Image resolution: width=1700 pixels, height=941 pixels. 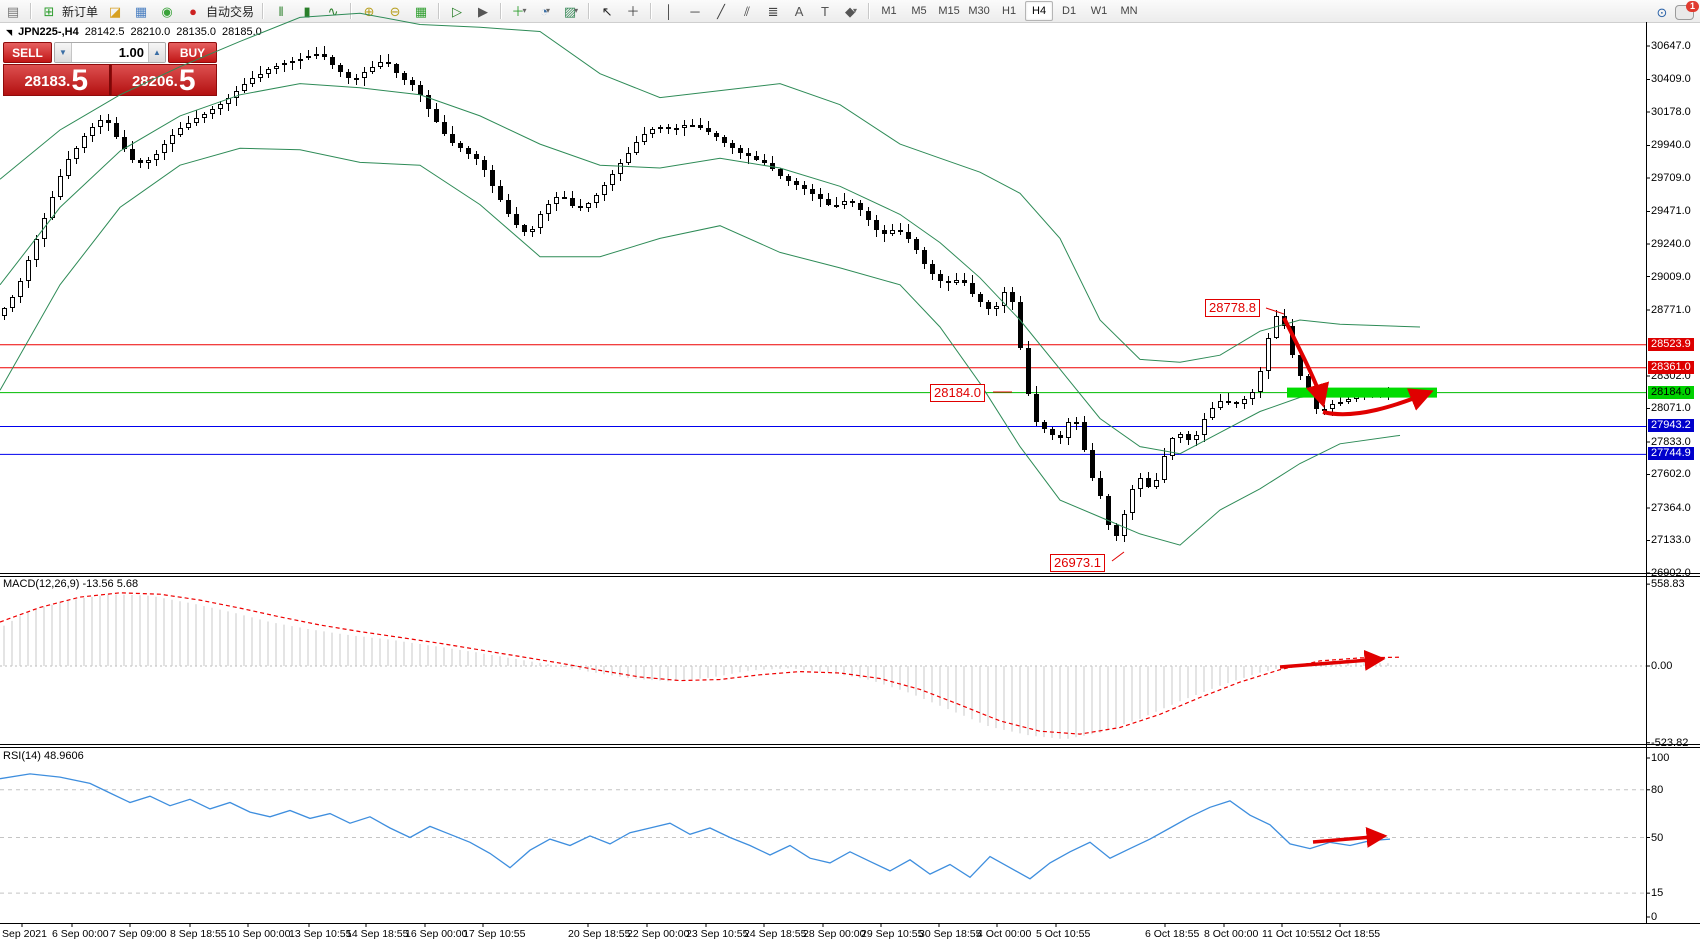 What do you see at coordinates (1671, 474) in the screenshot?
I see `price-axis-tick: 27602.0` at bounding box center [1671, 474].